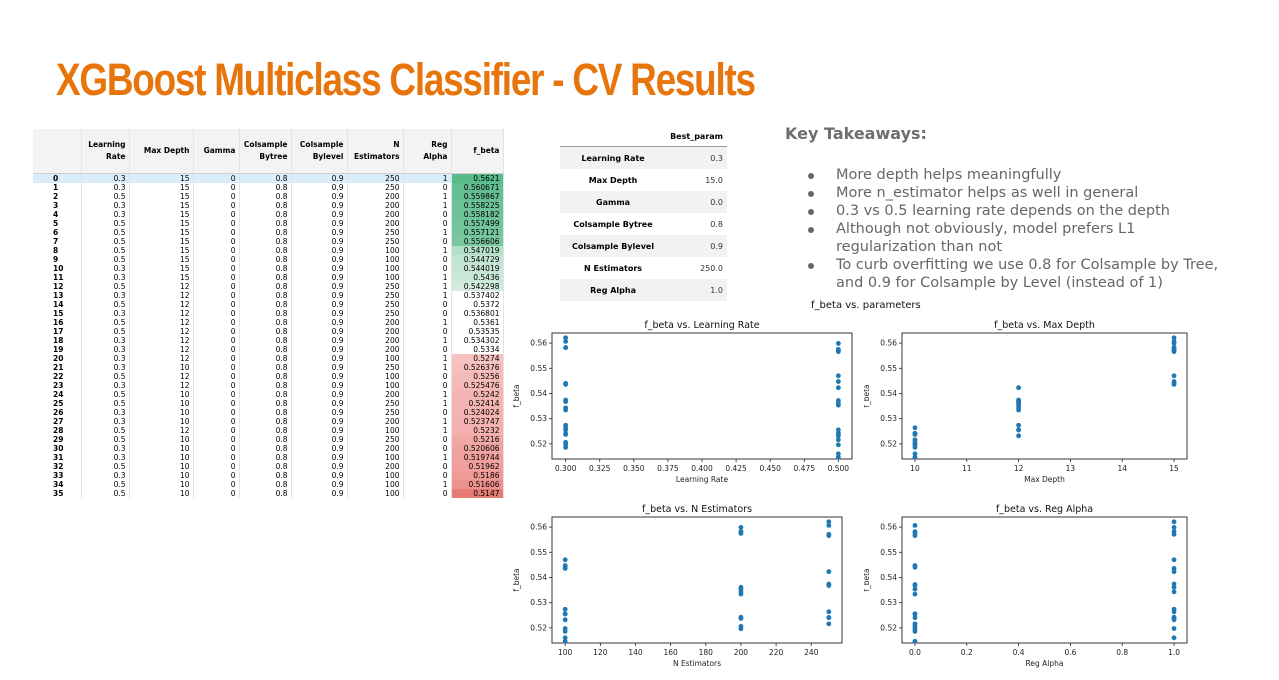 The image size is (1279, 680). What do you see at coordinates (57, 232) in the screenshot?
I see `cv-cell-index: 6` at bounding box center [57, 232].